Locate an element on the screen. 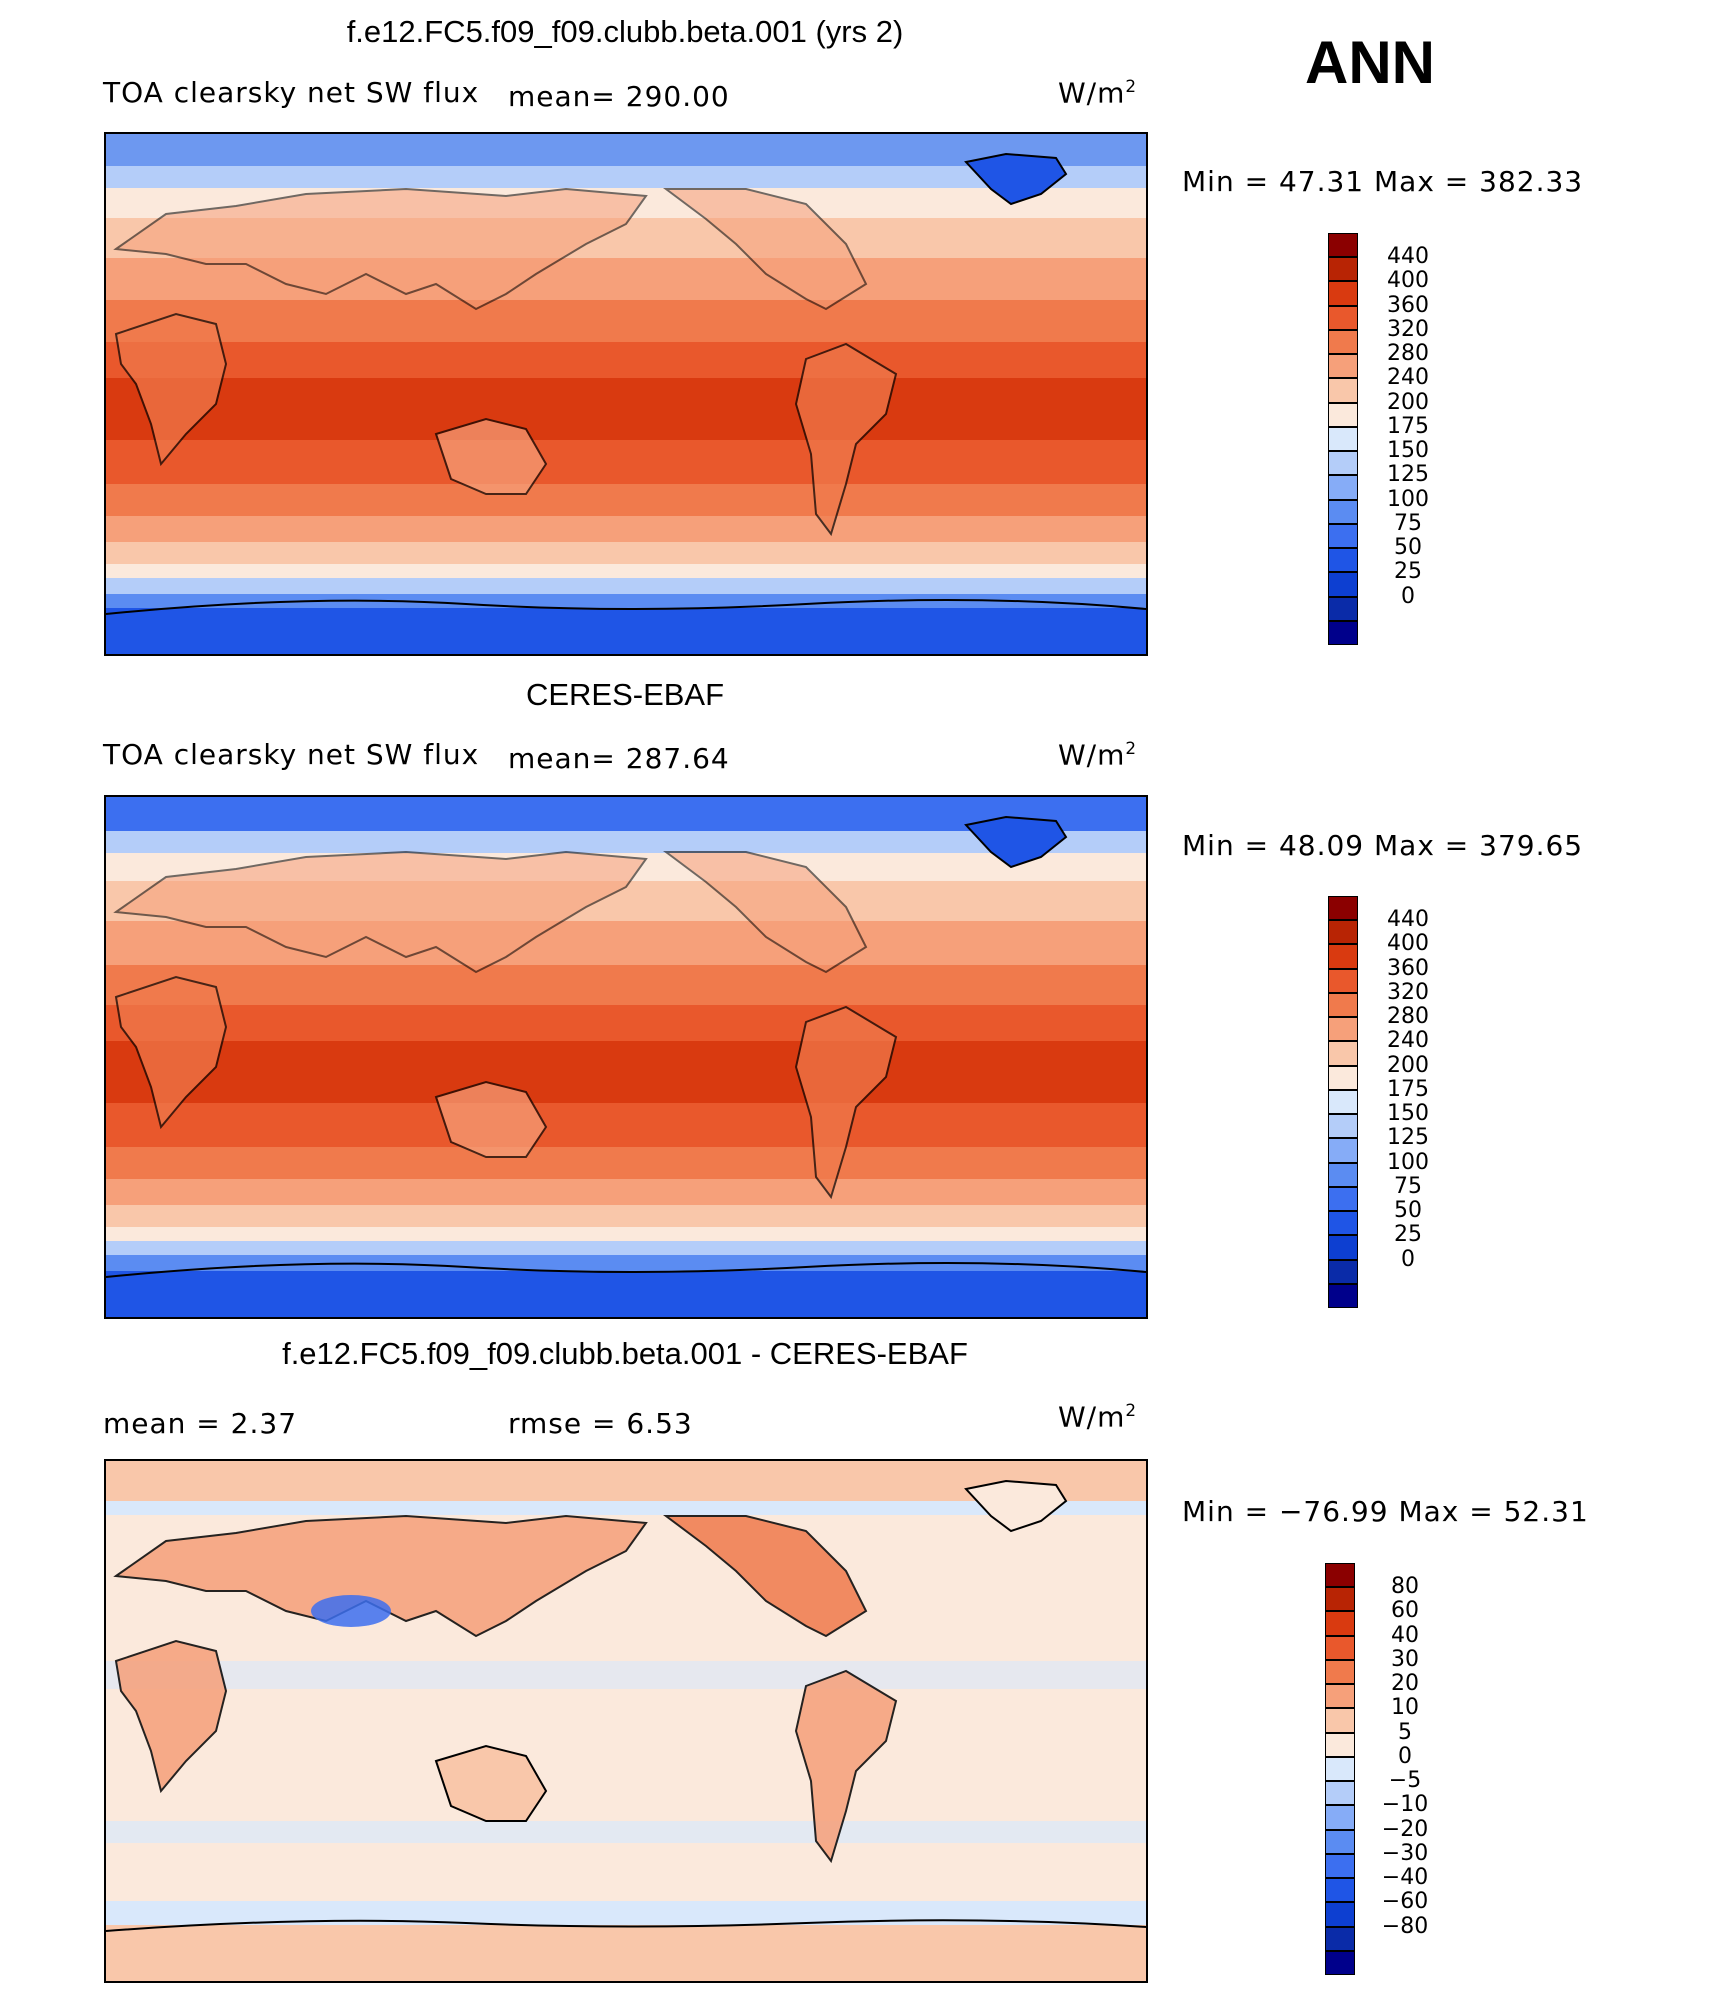 This screenshot has width=1710, height=1990. panel-3-units: W/m2 is located at coordinates (1098, 1417).